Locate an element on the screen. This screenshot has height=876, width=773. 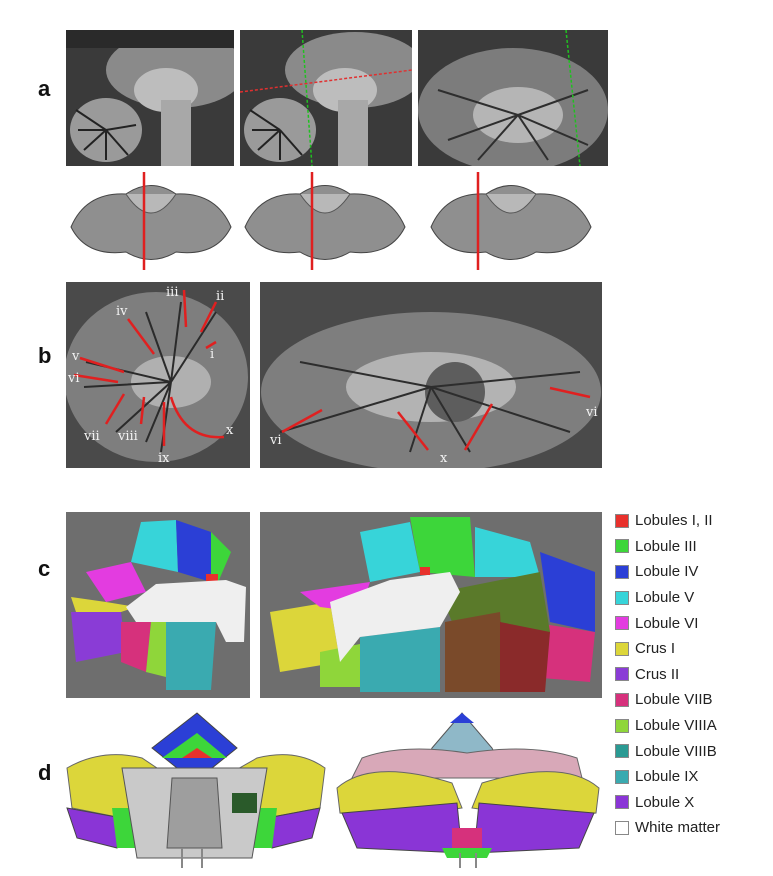
legend-item: Crus I is located at coordinates (667, 649).